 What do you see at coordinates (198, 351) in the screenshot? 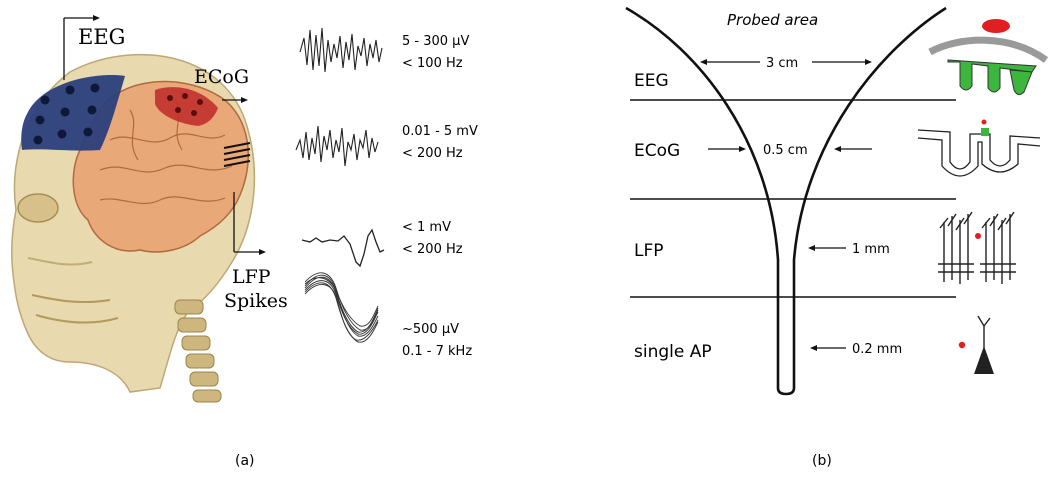
I see `spine-illustration` at bounding box center [198, 351].